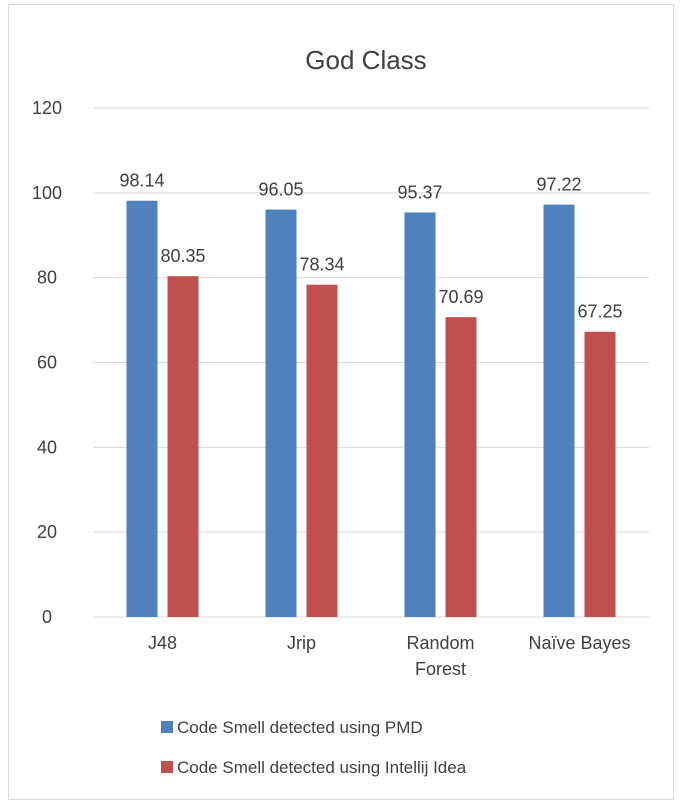 This screenshot has height=804, width=683. Describe the element at coordinates (322, 767) in the screenshot. I see `legend-label: Code Smell detected using Intellij Idea` at that location.